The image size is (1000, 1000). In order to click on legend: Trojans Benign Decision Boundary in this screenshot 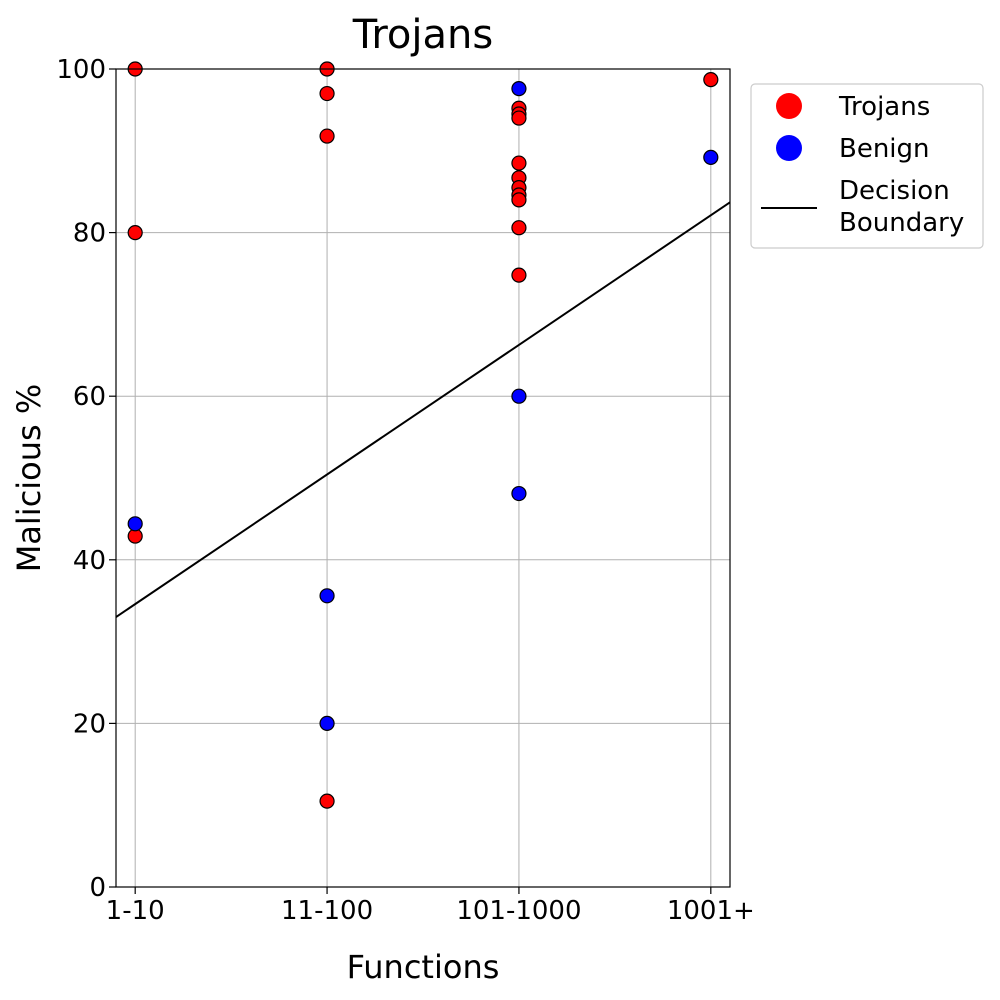, I will do `click(867, 166)`.